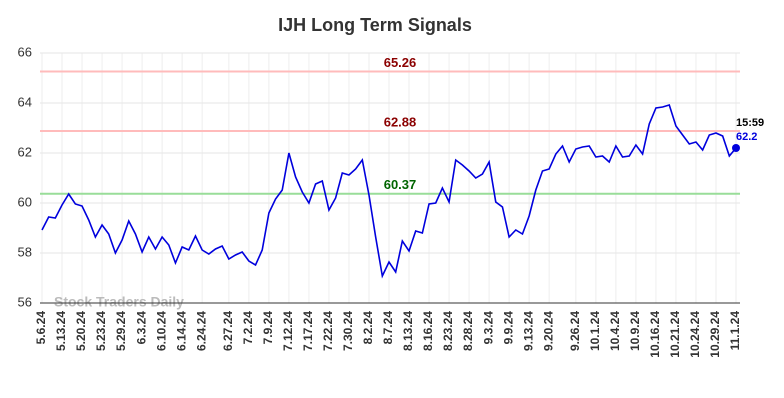  What do you see at coordinates (81, 331) in the screenshot?
I see `x-tick-label: 5.20.24` at bounding box center [81, 331].